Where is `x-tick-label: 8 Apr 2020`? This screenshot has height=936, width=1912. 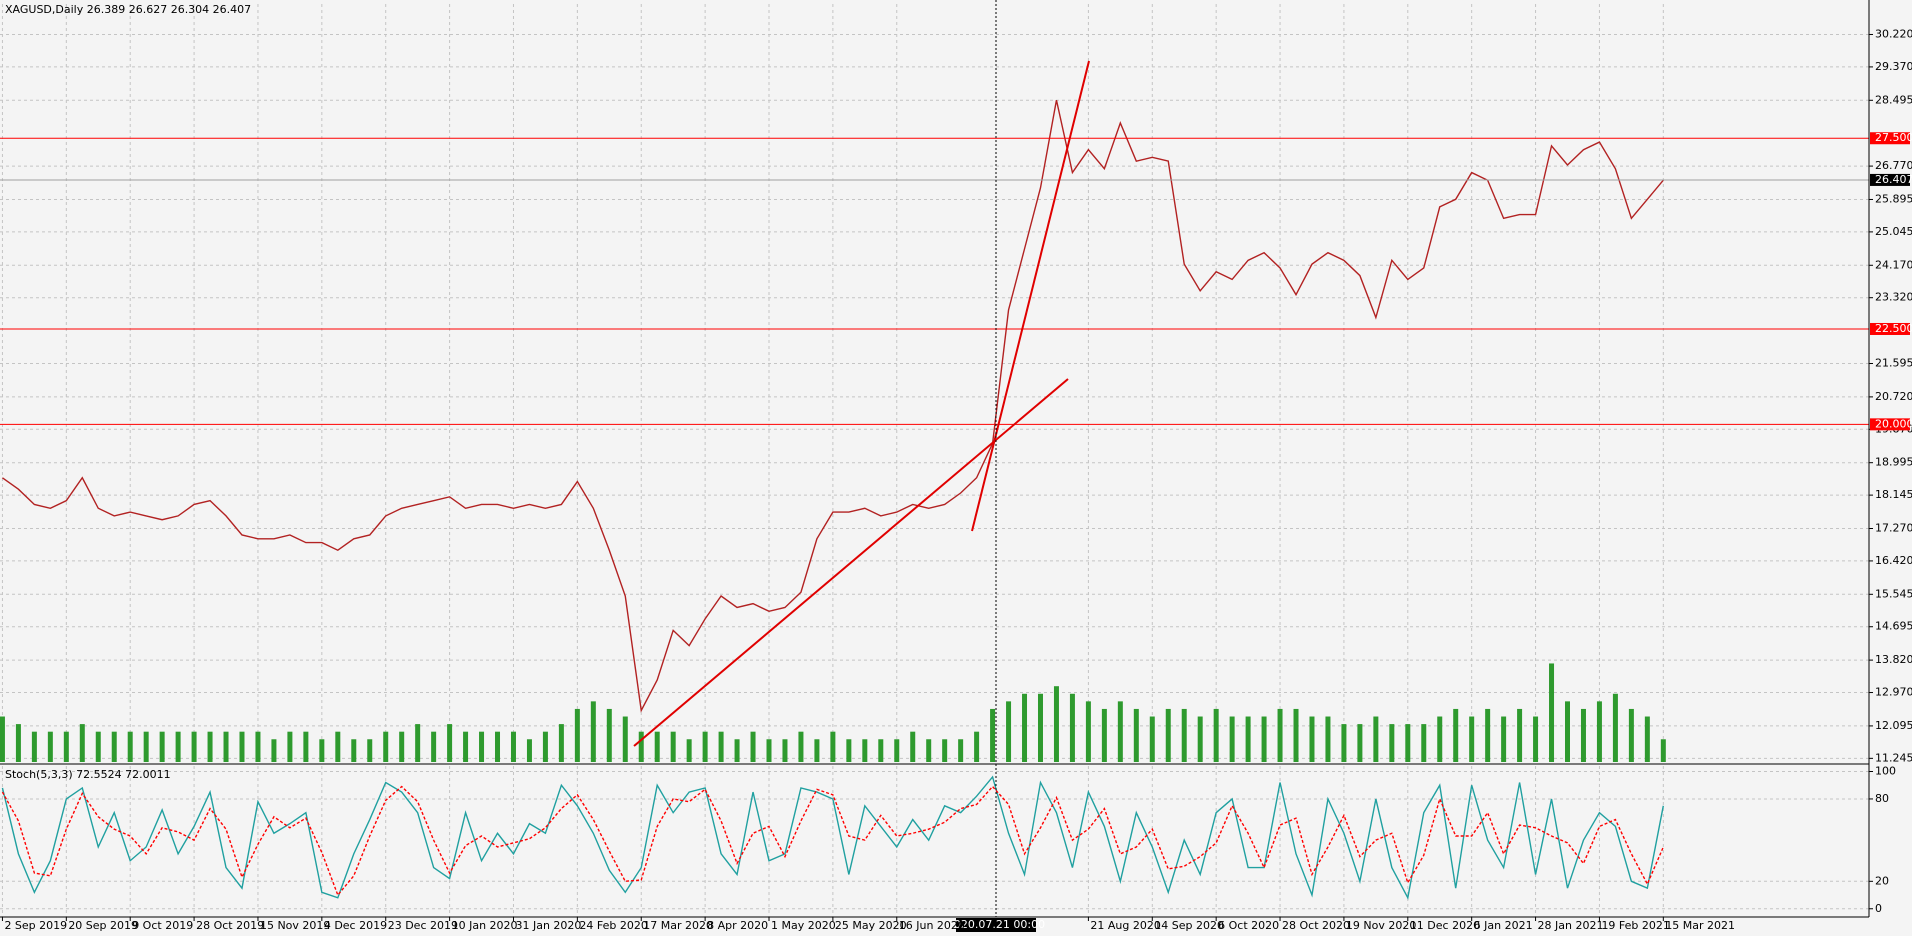
x-tick-label: 8 Apr 2020 is located at coordinates (737, 925).